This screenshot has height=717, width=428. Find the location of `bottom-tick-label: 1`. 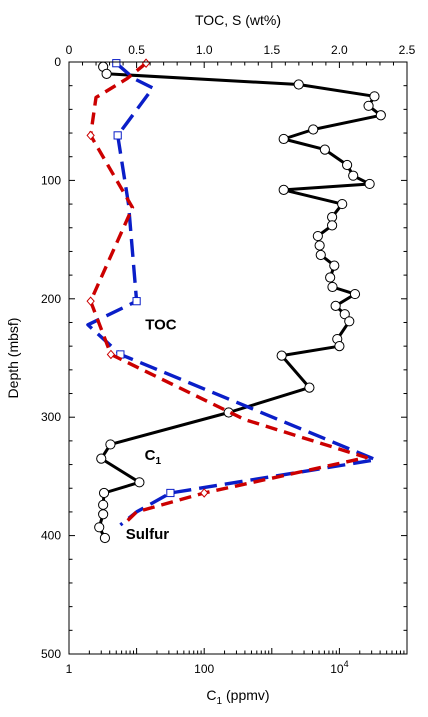

bottom-tick-label: 1 is located at coordinates (69, 669).